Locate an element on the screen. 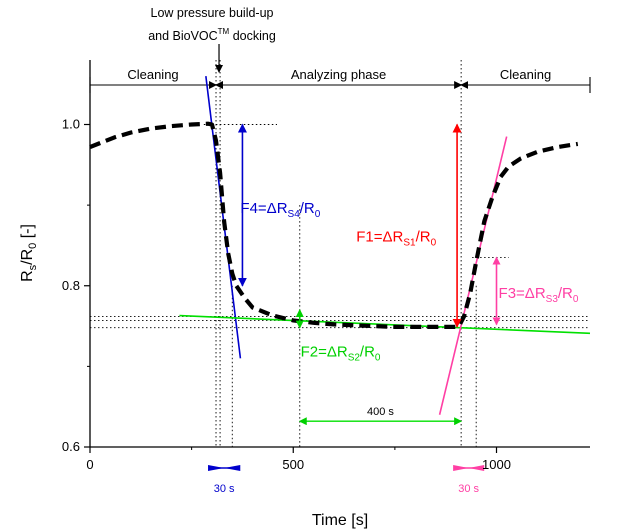 The image size is (619, 530). y-tick-label: 1.0 is located at coordinates (71, 124).